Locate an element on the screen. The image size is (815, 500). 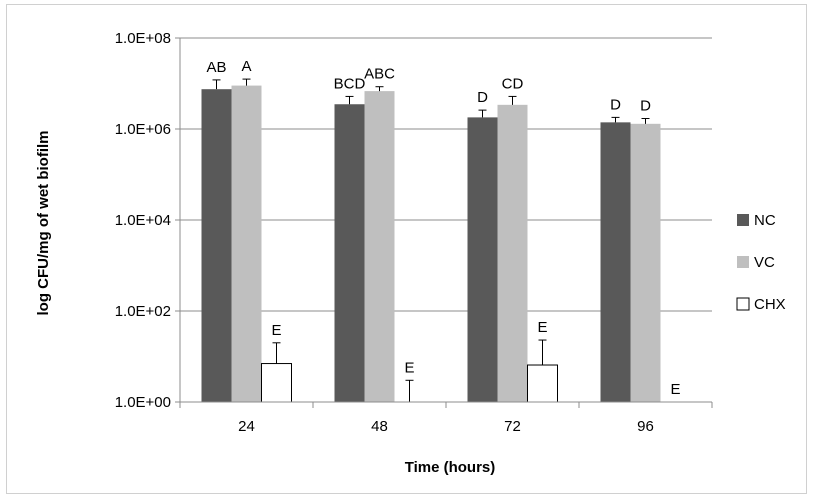
legend-label-chx: CHX is located at coordinates (770, 304).